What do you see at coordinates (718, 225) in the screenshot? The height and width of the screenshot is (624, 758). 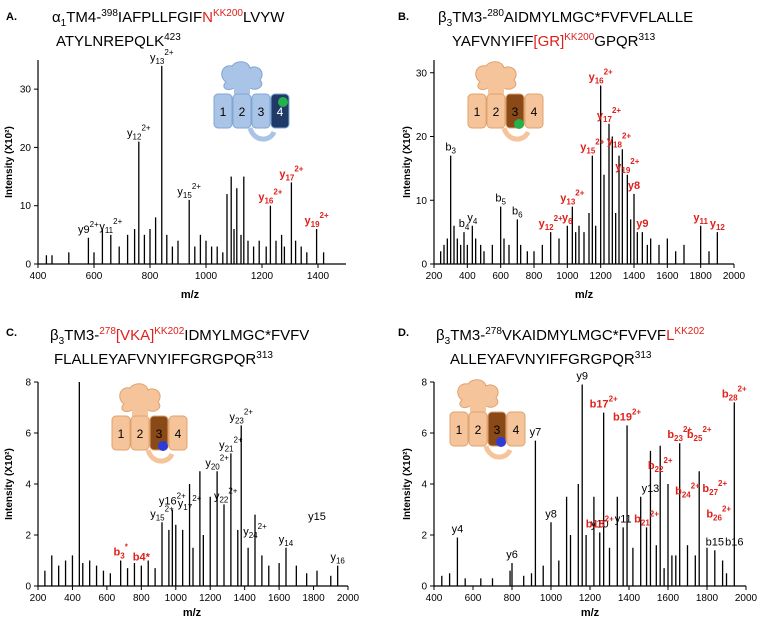 I see `panel-b-peak-label: y12` at bounding box center [718, 225].